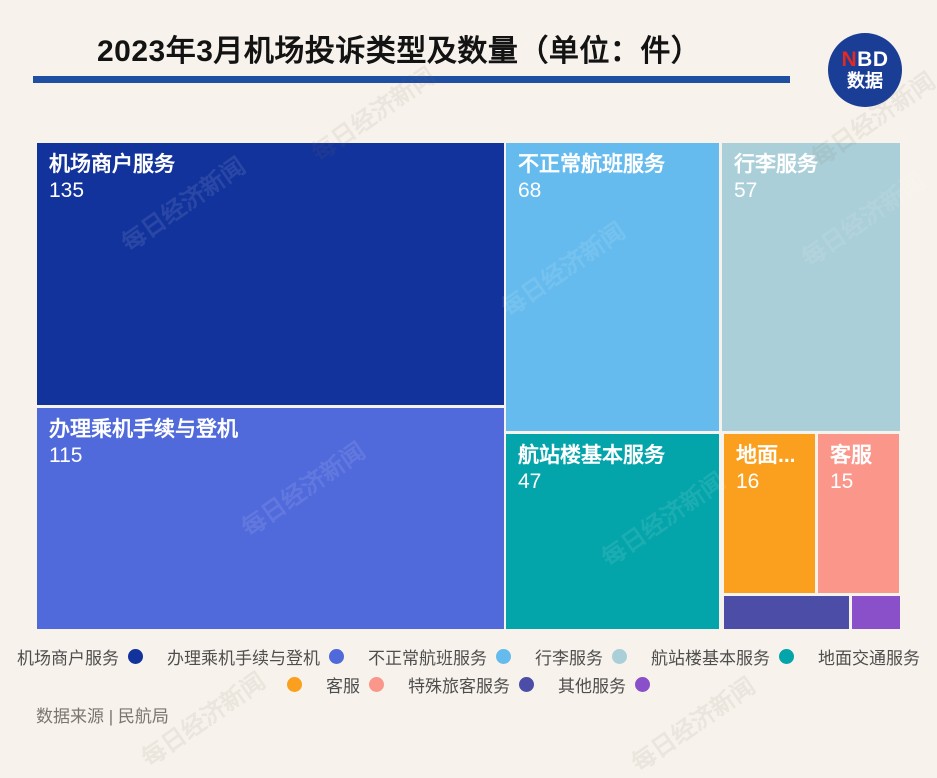 This screenshot has height=778, width=937. What do you see at coordinates (427, 658) in the screenshot?
I see `legend-label: 不正常航班服务` at bounding box center [427, 658].